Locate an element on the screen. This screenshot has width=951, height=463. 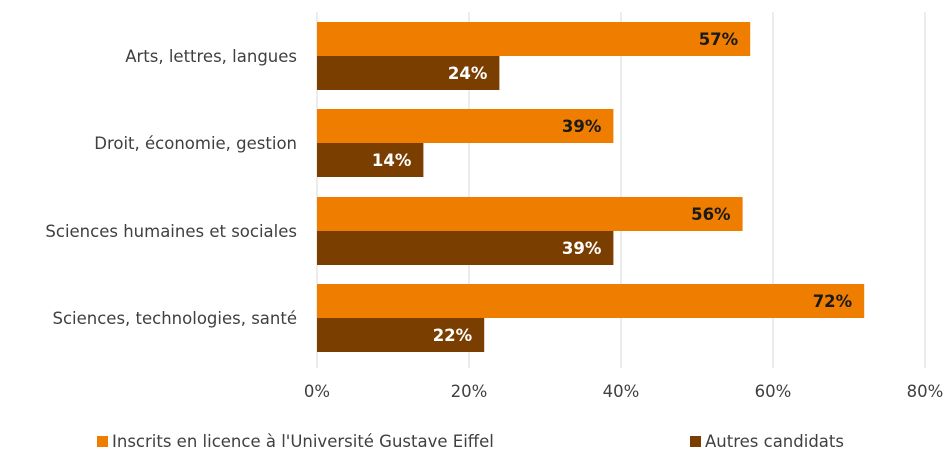
x-tick-label: 60% is located at coordinates (773, 391).